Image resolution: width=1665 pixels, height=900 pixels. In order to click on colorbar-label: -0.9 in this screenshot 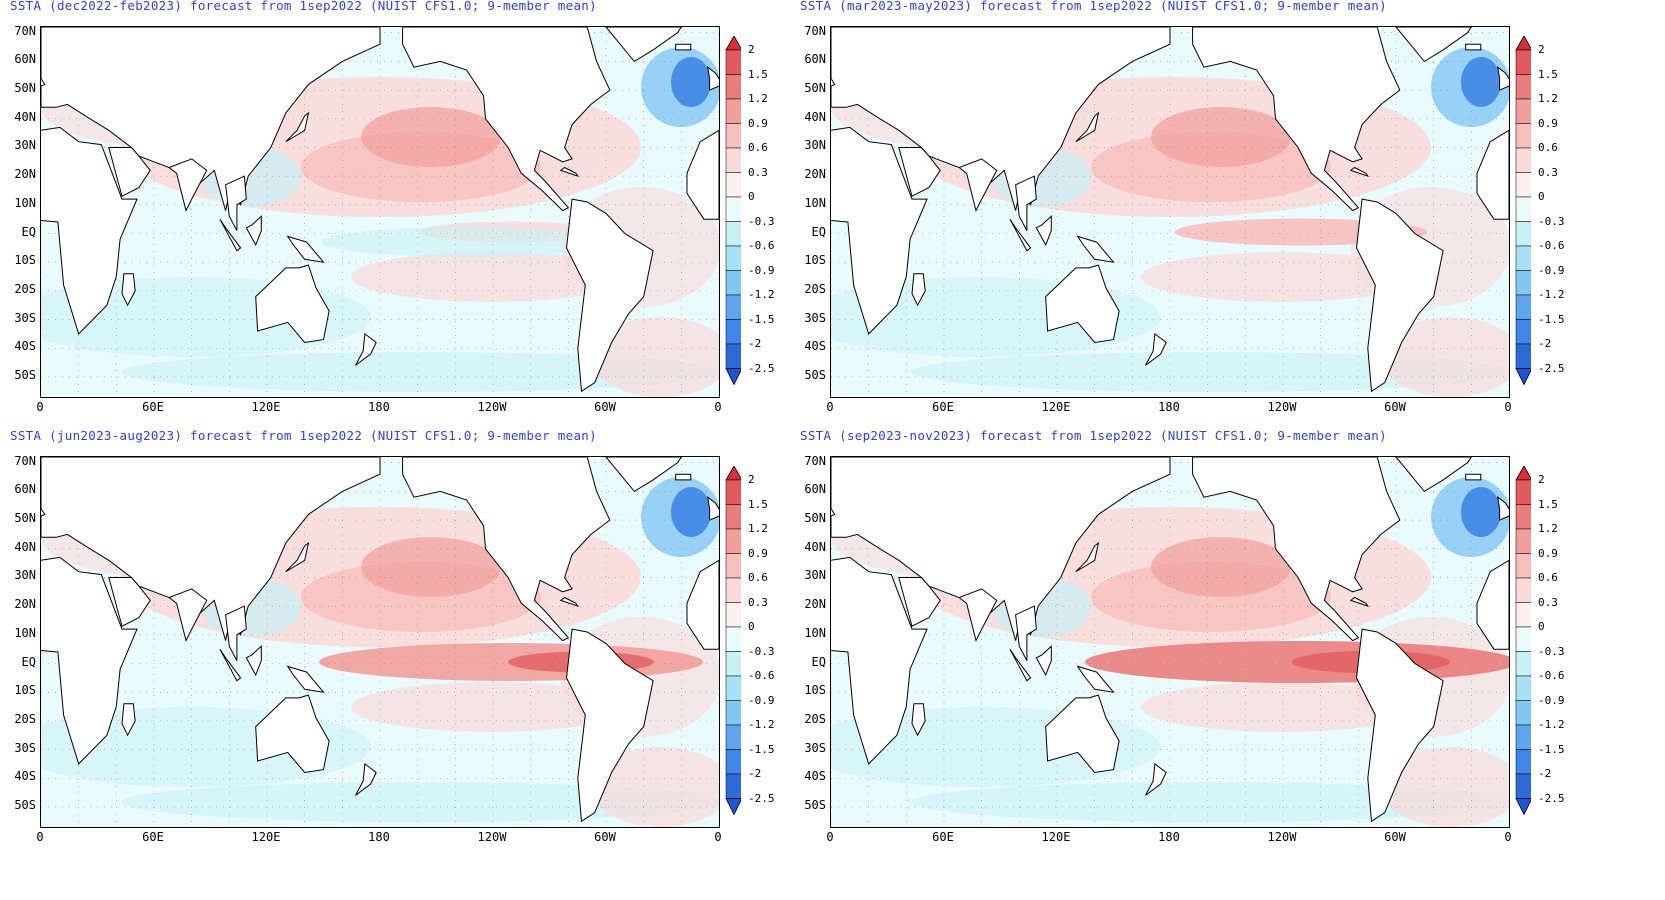, I will do `click(1551, 700)`.